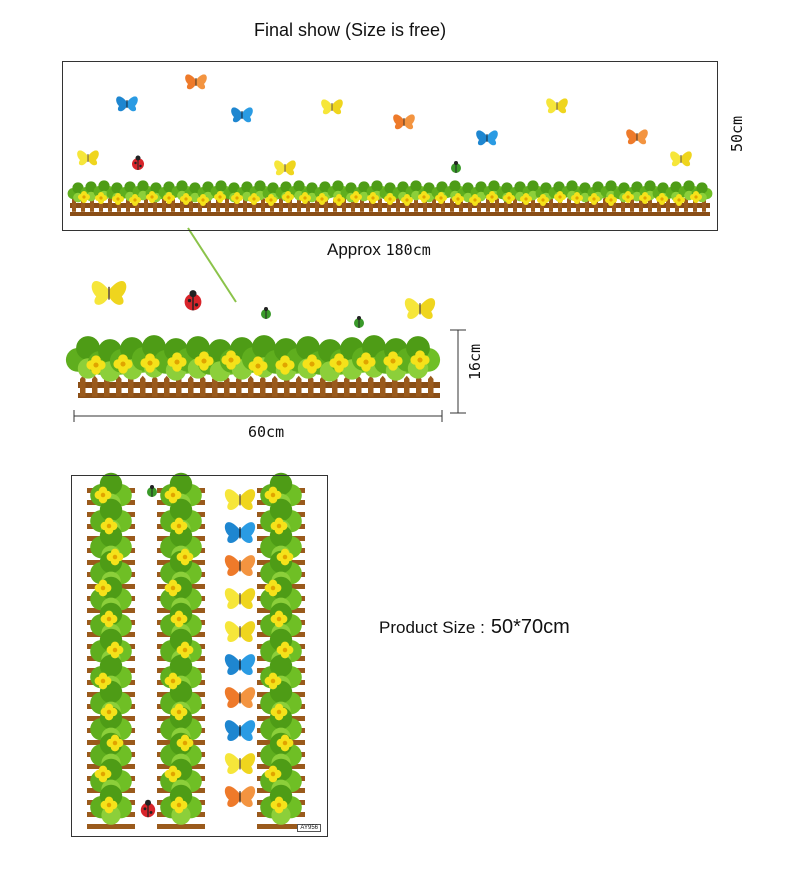  What do you see at coordinates (530, 627) in the screenshot?
I see `product-size-value: 50*70cm` at bounding box center [530, 627].